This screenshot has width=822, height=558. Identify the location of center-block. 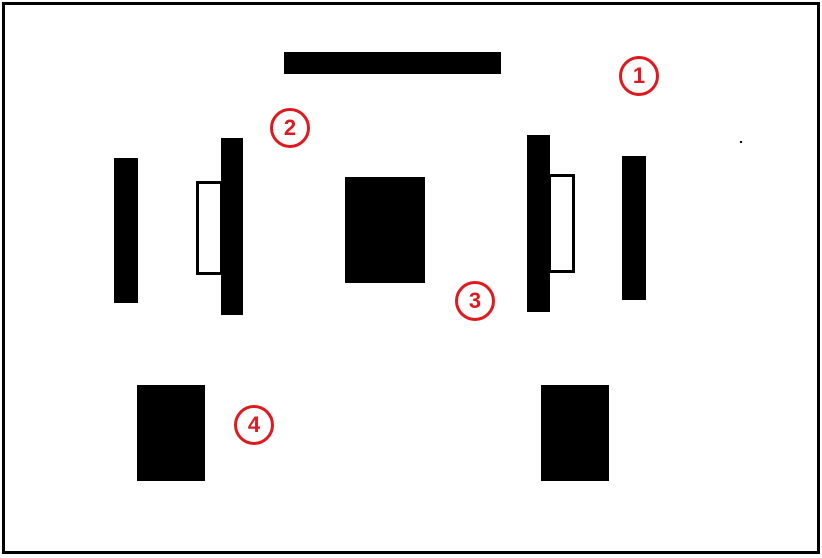
(385, 230).